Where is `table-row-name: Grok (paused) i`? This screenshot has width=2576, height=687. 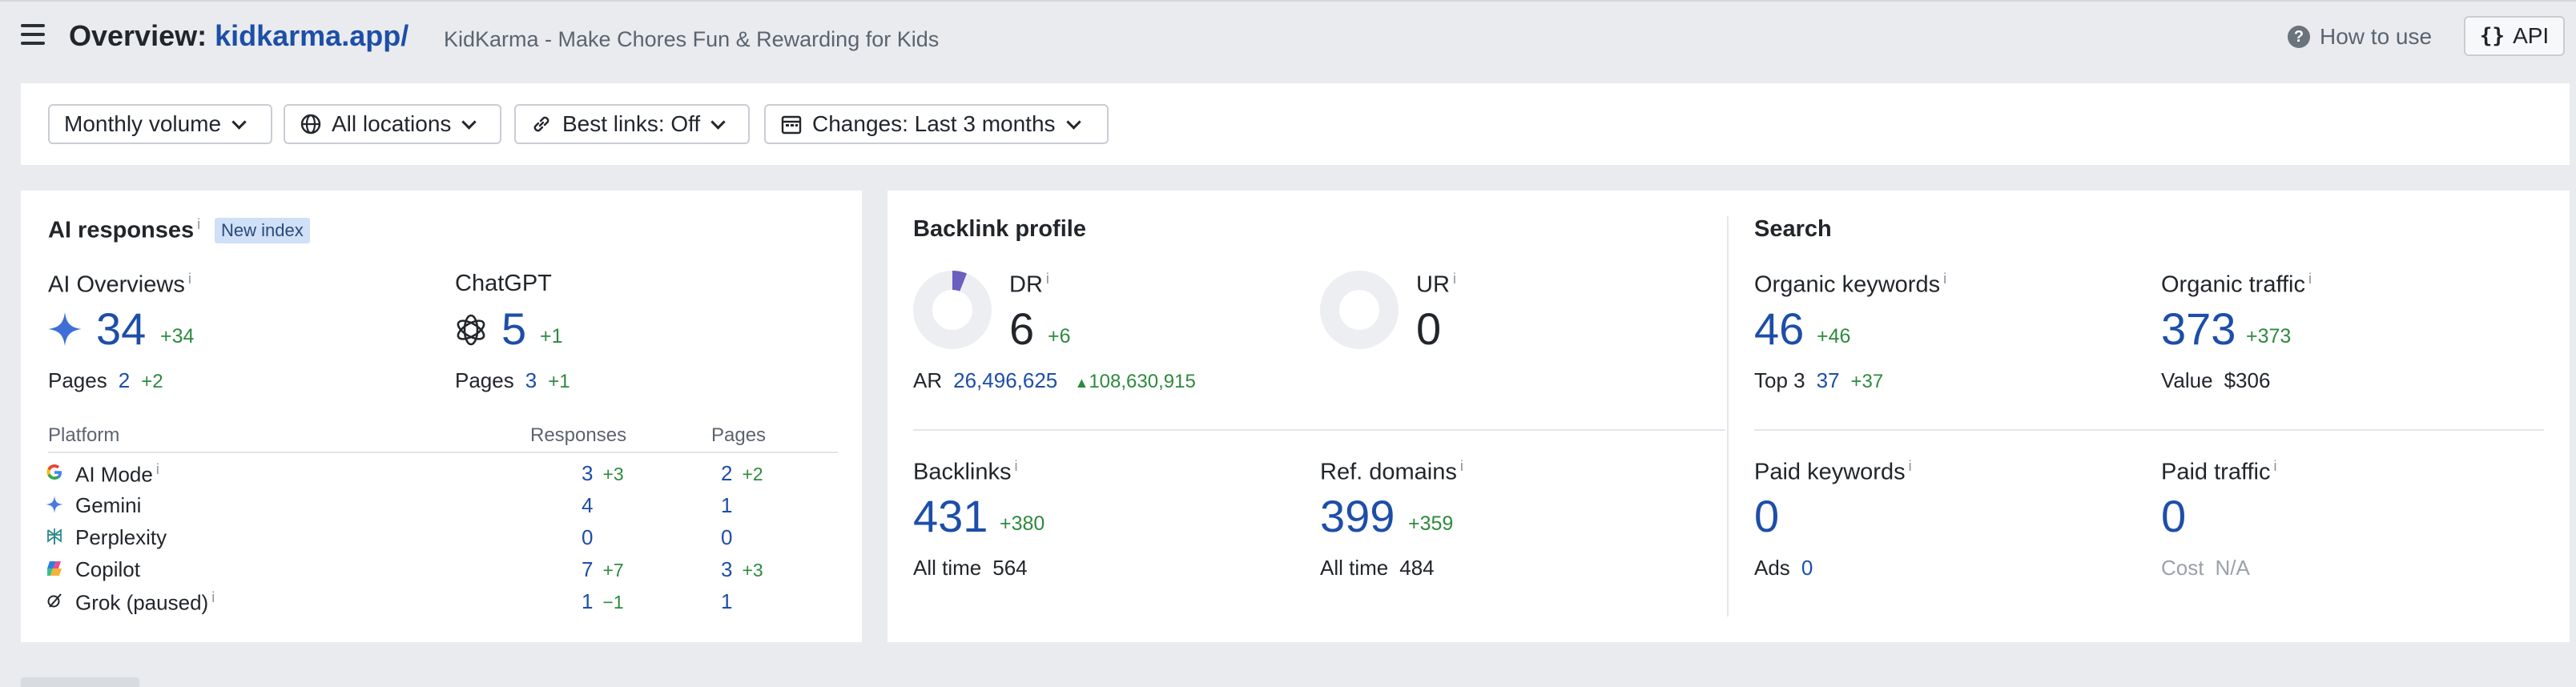 table-row-name: Grok (paused) i is located at coordinates (145, 602).